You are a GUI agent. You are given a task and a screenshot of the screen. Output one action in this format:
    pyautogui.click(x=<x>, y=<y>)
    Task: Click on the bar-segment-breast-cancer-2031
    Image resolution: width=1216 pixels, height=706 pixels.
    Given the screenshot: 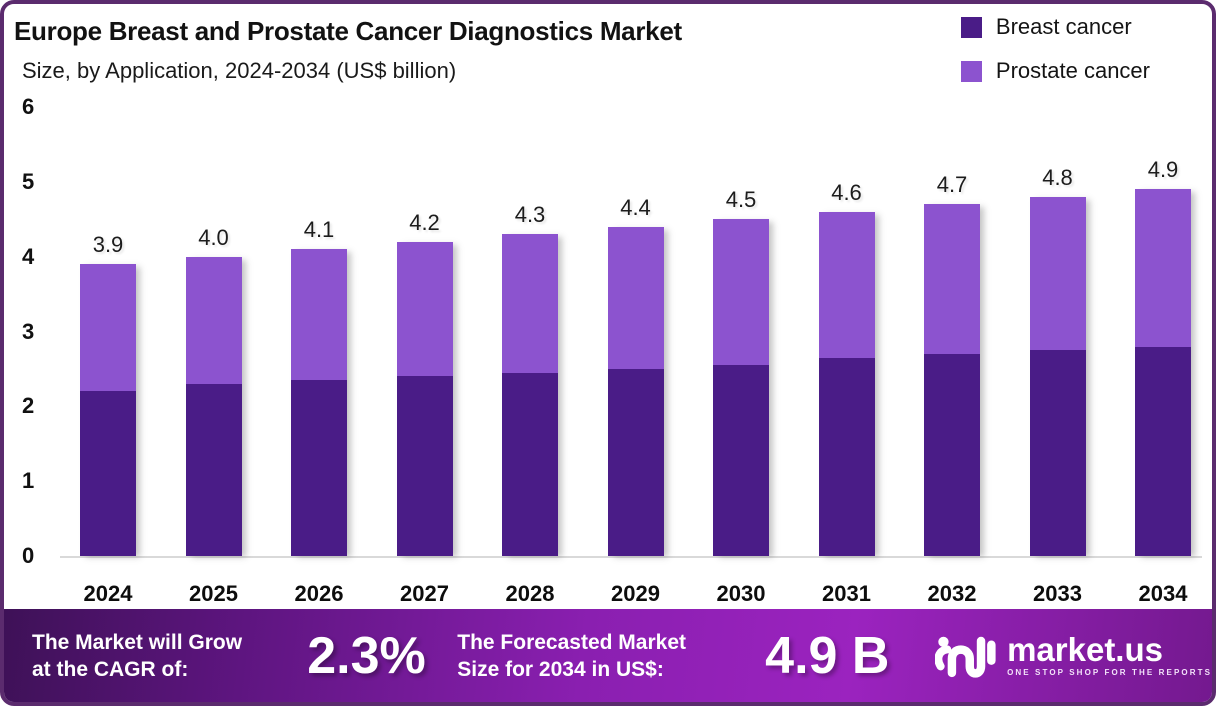 What is the action you would take?
    pyautogui.click(x=846, y=457)
    